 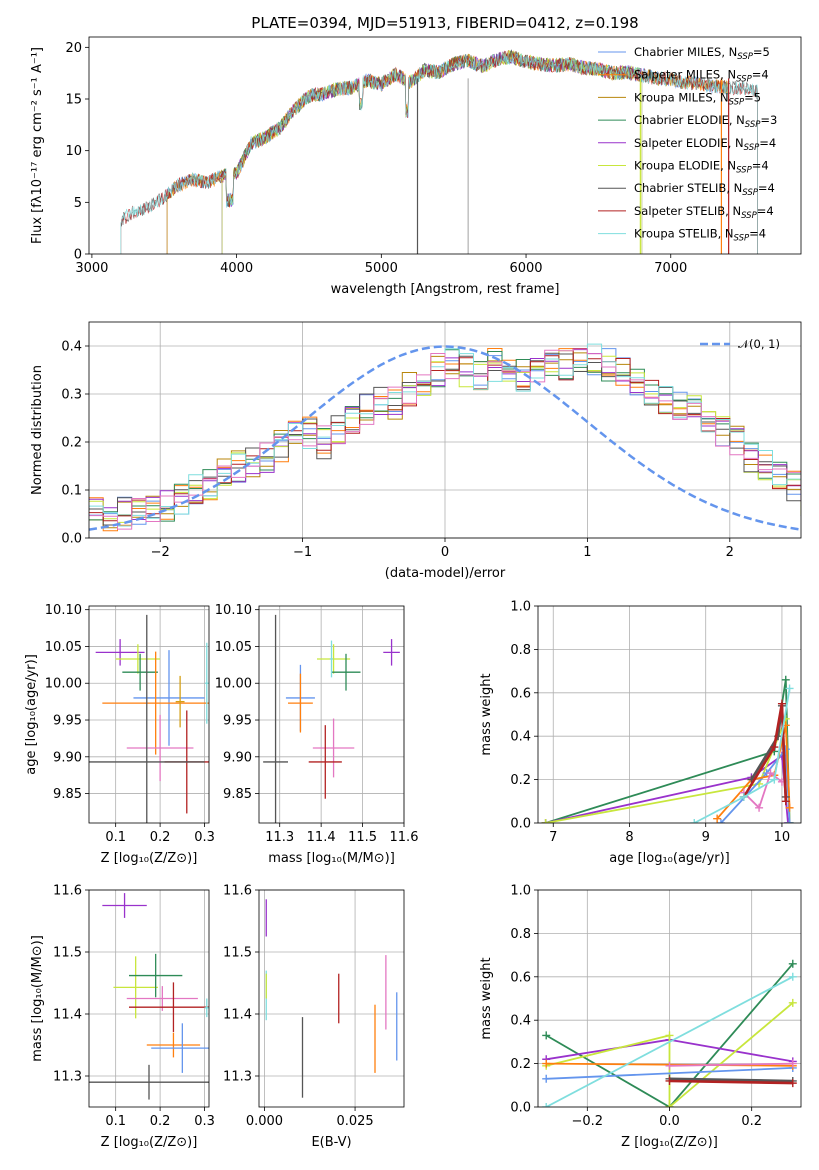 What do you see at coordinates (445, 552) in the screenshot?
I see `x-tick-label: 0` at bounding box center [445, 552].